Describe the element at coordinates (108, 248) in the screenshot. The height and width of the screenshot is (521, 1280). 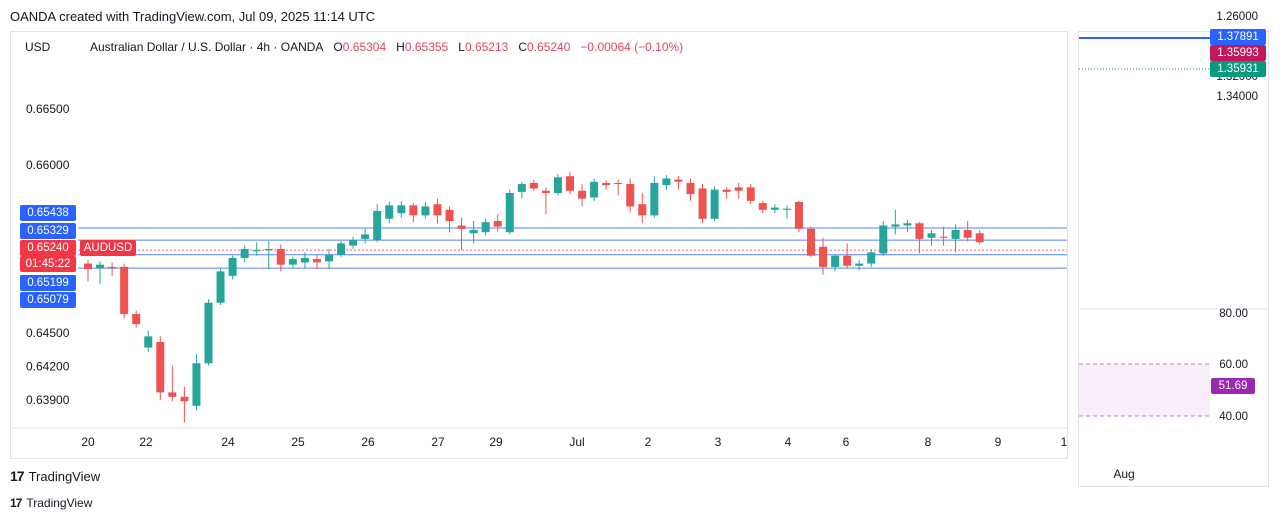
I see `symbol-tag: AUDUSD` at that location.